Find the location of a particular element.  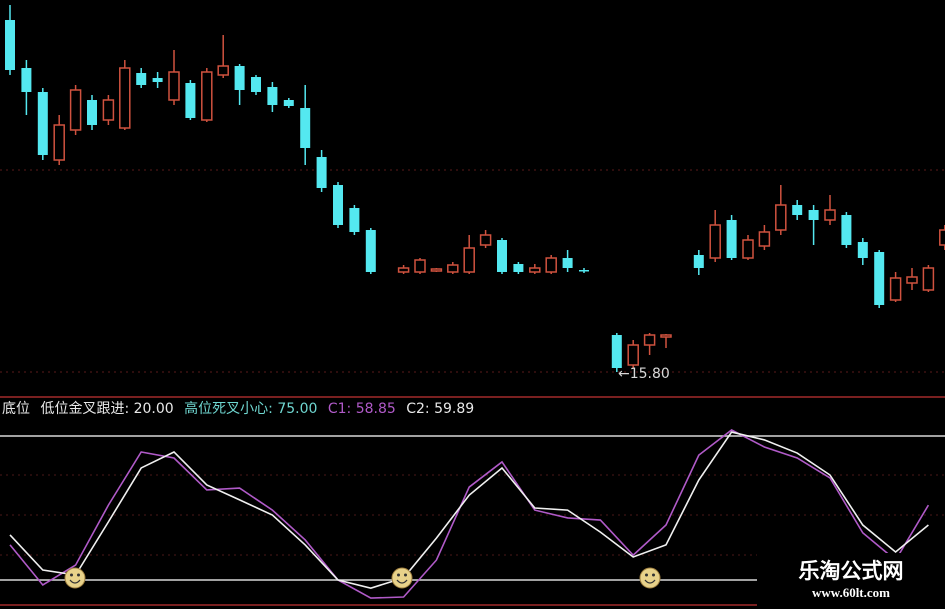

watermark: 乐淘公式网 www.60lt.com is located at coordinates (851, 581).